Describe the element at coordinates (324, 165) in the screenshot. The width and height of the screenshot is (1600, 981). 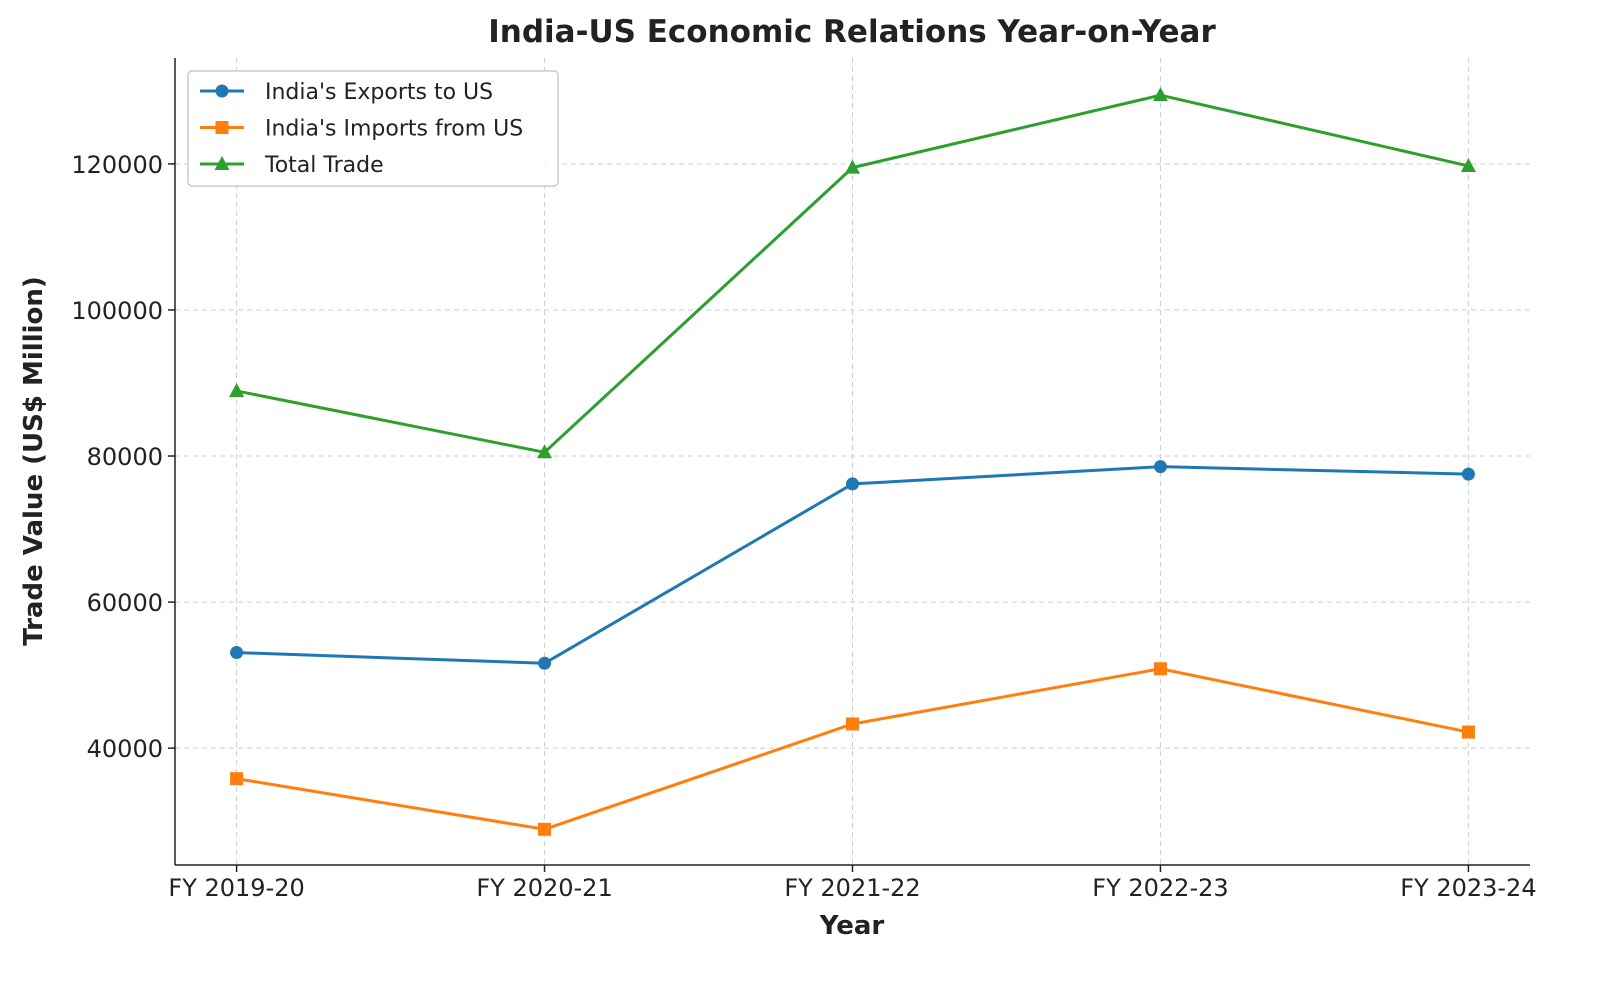
I see `legend-label: Total Trade` at that location.